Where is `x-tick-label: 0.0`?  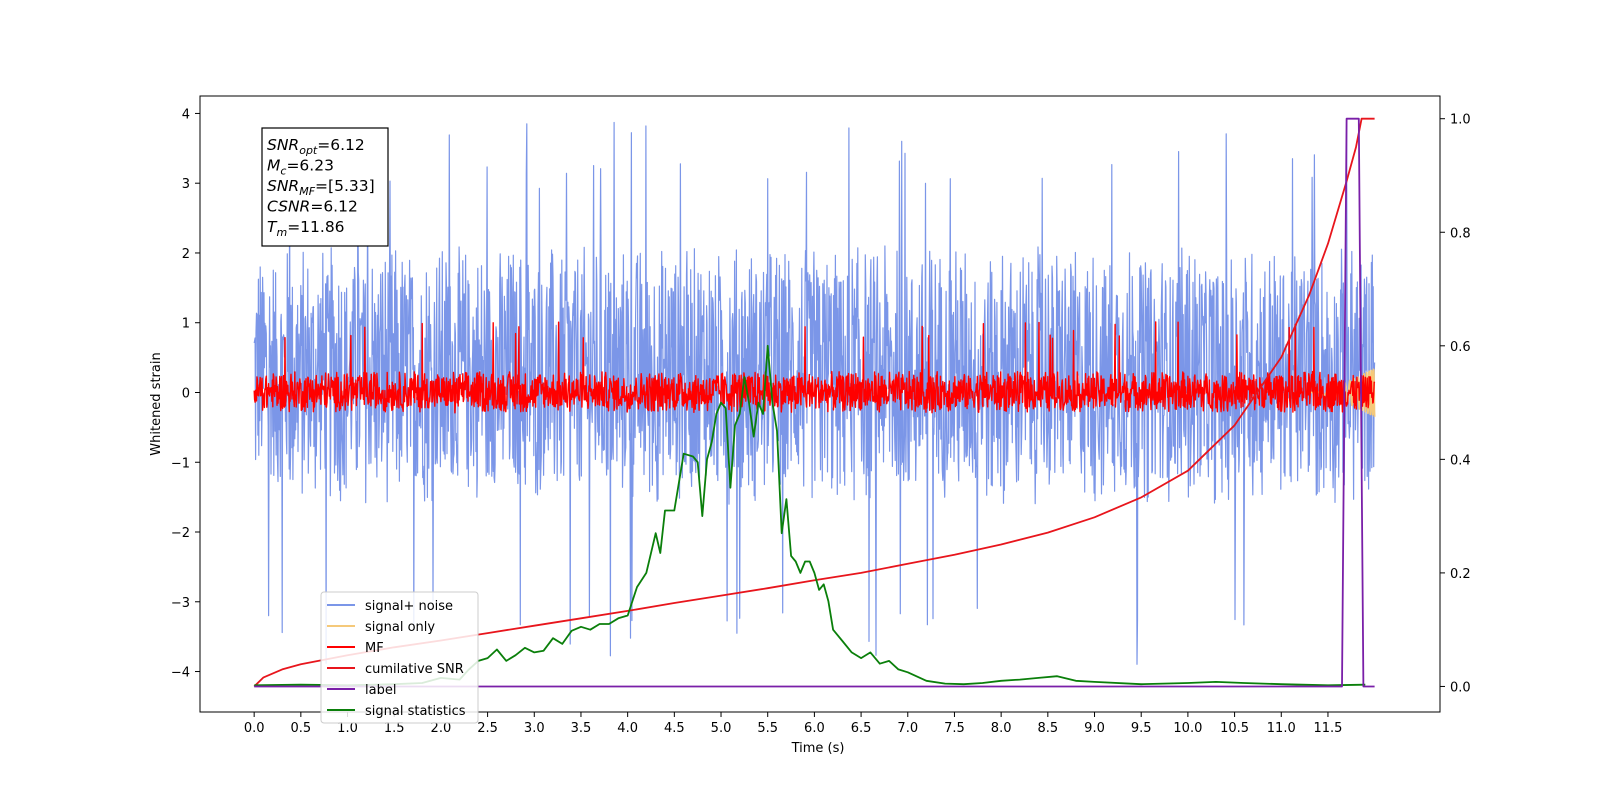 x-tick-label: 0.0 is located at coordinates (254, 728).